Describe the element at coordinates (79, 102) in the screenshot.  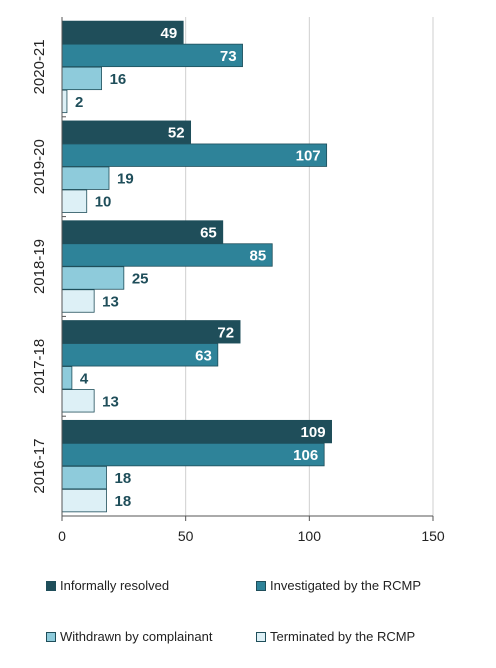
I see `data-label: 2` at that location.